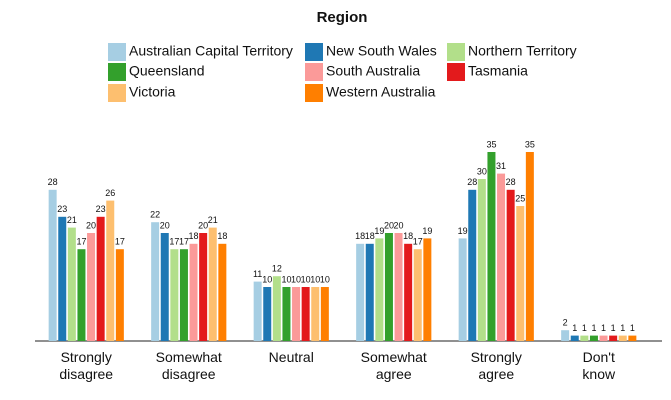 The height and width of the screenshot is (400, 671). Describe the element at coordinates (152, 92) in the screenshot. I see `legend-label: Victoria` at that location.